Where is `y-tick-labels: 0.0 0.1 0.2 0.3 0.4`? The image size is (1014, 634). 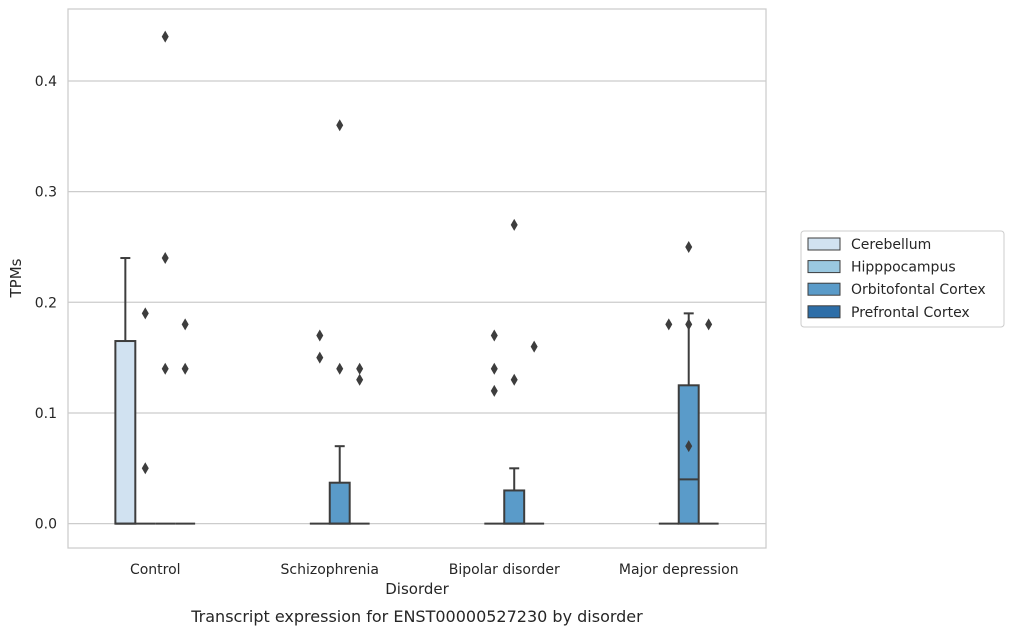
y-tick-labels: 0.0 0.1 0.2 0.3 0.4 is located at coordinates (46, 303).